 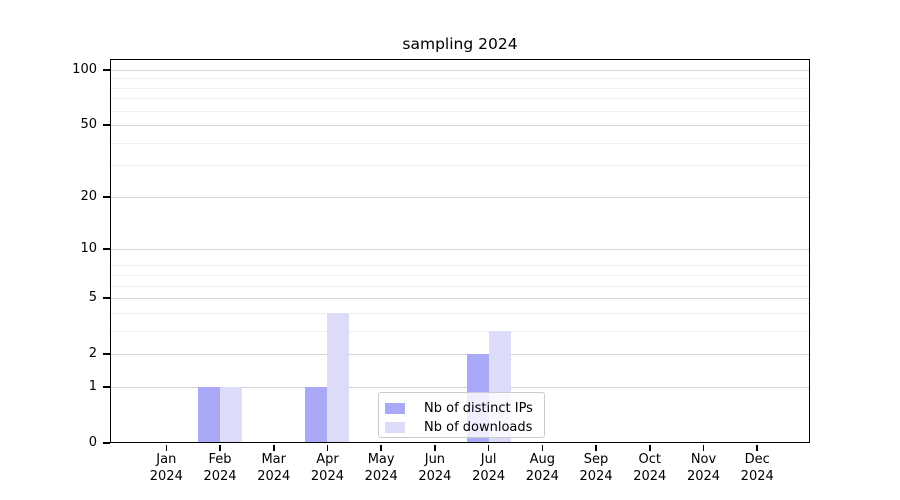 I want to click on legend-swatch-downloads, so click(x=395, y=427).